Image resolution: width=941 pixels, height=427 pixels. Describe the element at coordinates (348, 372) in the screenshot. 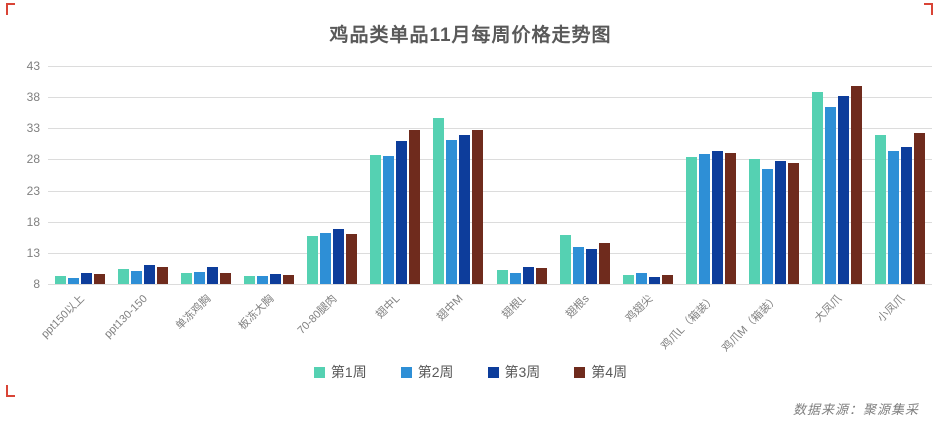

I see `legend-label: 第1周` at that location.